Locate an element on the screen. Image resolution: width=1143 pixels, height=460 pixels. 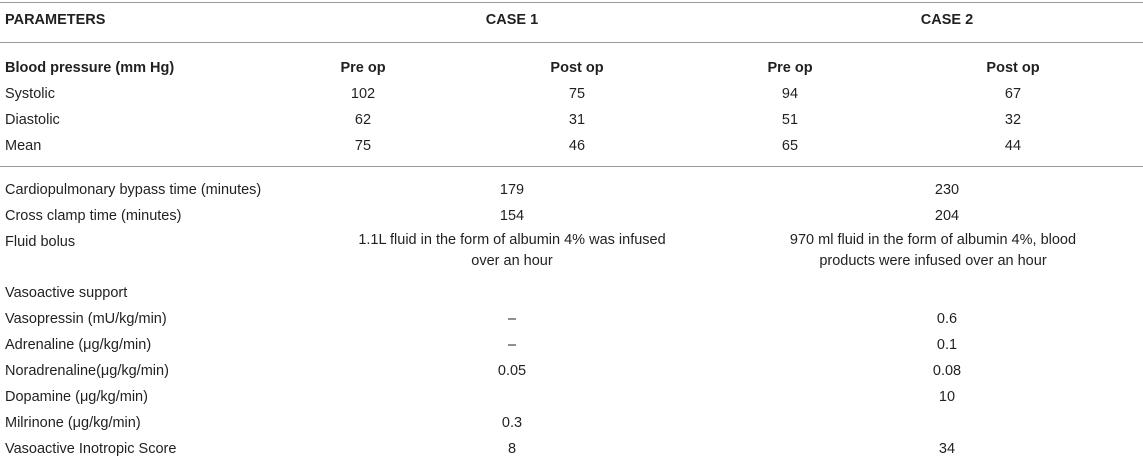
row-label: Cardiopulmonary bypass time (minutes) is located at coordinates (133, 190).